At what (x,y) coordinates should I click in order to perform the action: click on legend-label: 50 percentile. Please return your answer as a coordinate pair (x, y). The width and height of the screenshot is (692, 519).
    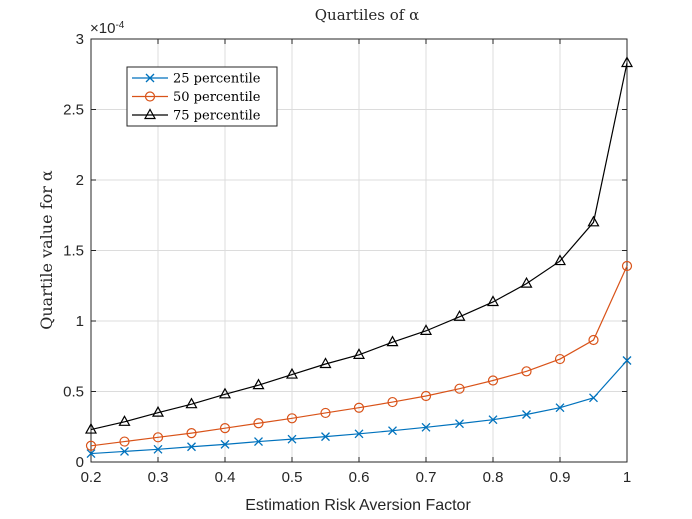
    Looking at the image, I should click on (217, 97).